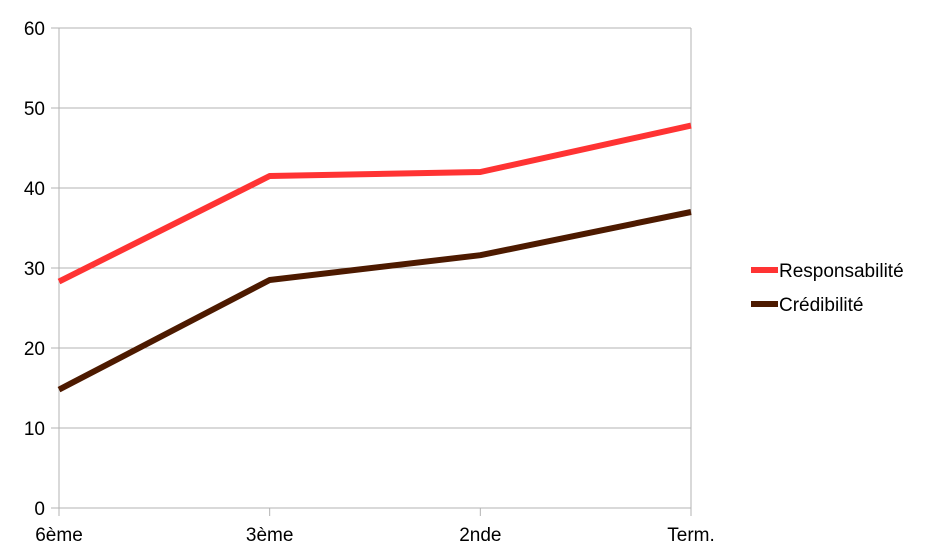 The width and height of the screenshot is (931, 552). What do you see at coordinates (375, 527) in the screenshot?
I see `x-axis: 6ème 3ème 2nde Term.` at bounding box center [375, 527].